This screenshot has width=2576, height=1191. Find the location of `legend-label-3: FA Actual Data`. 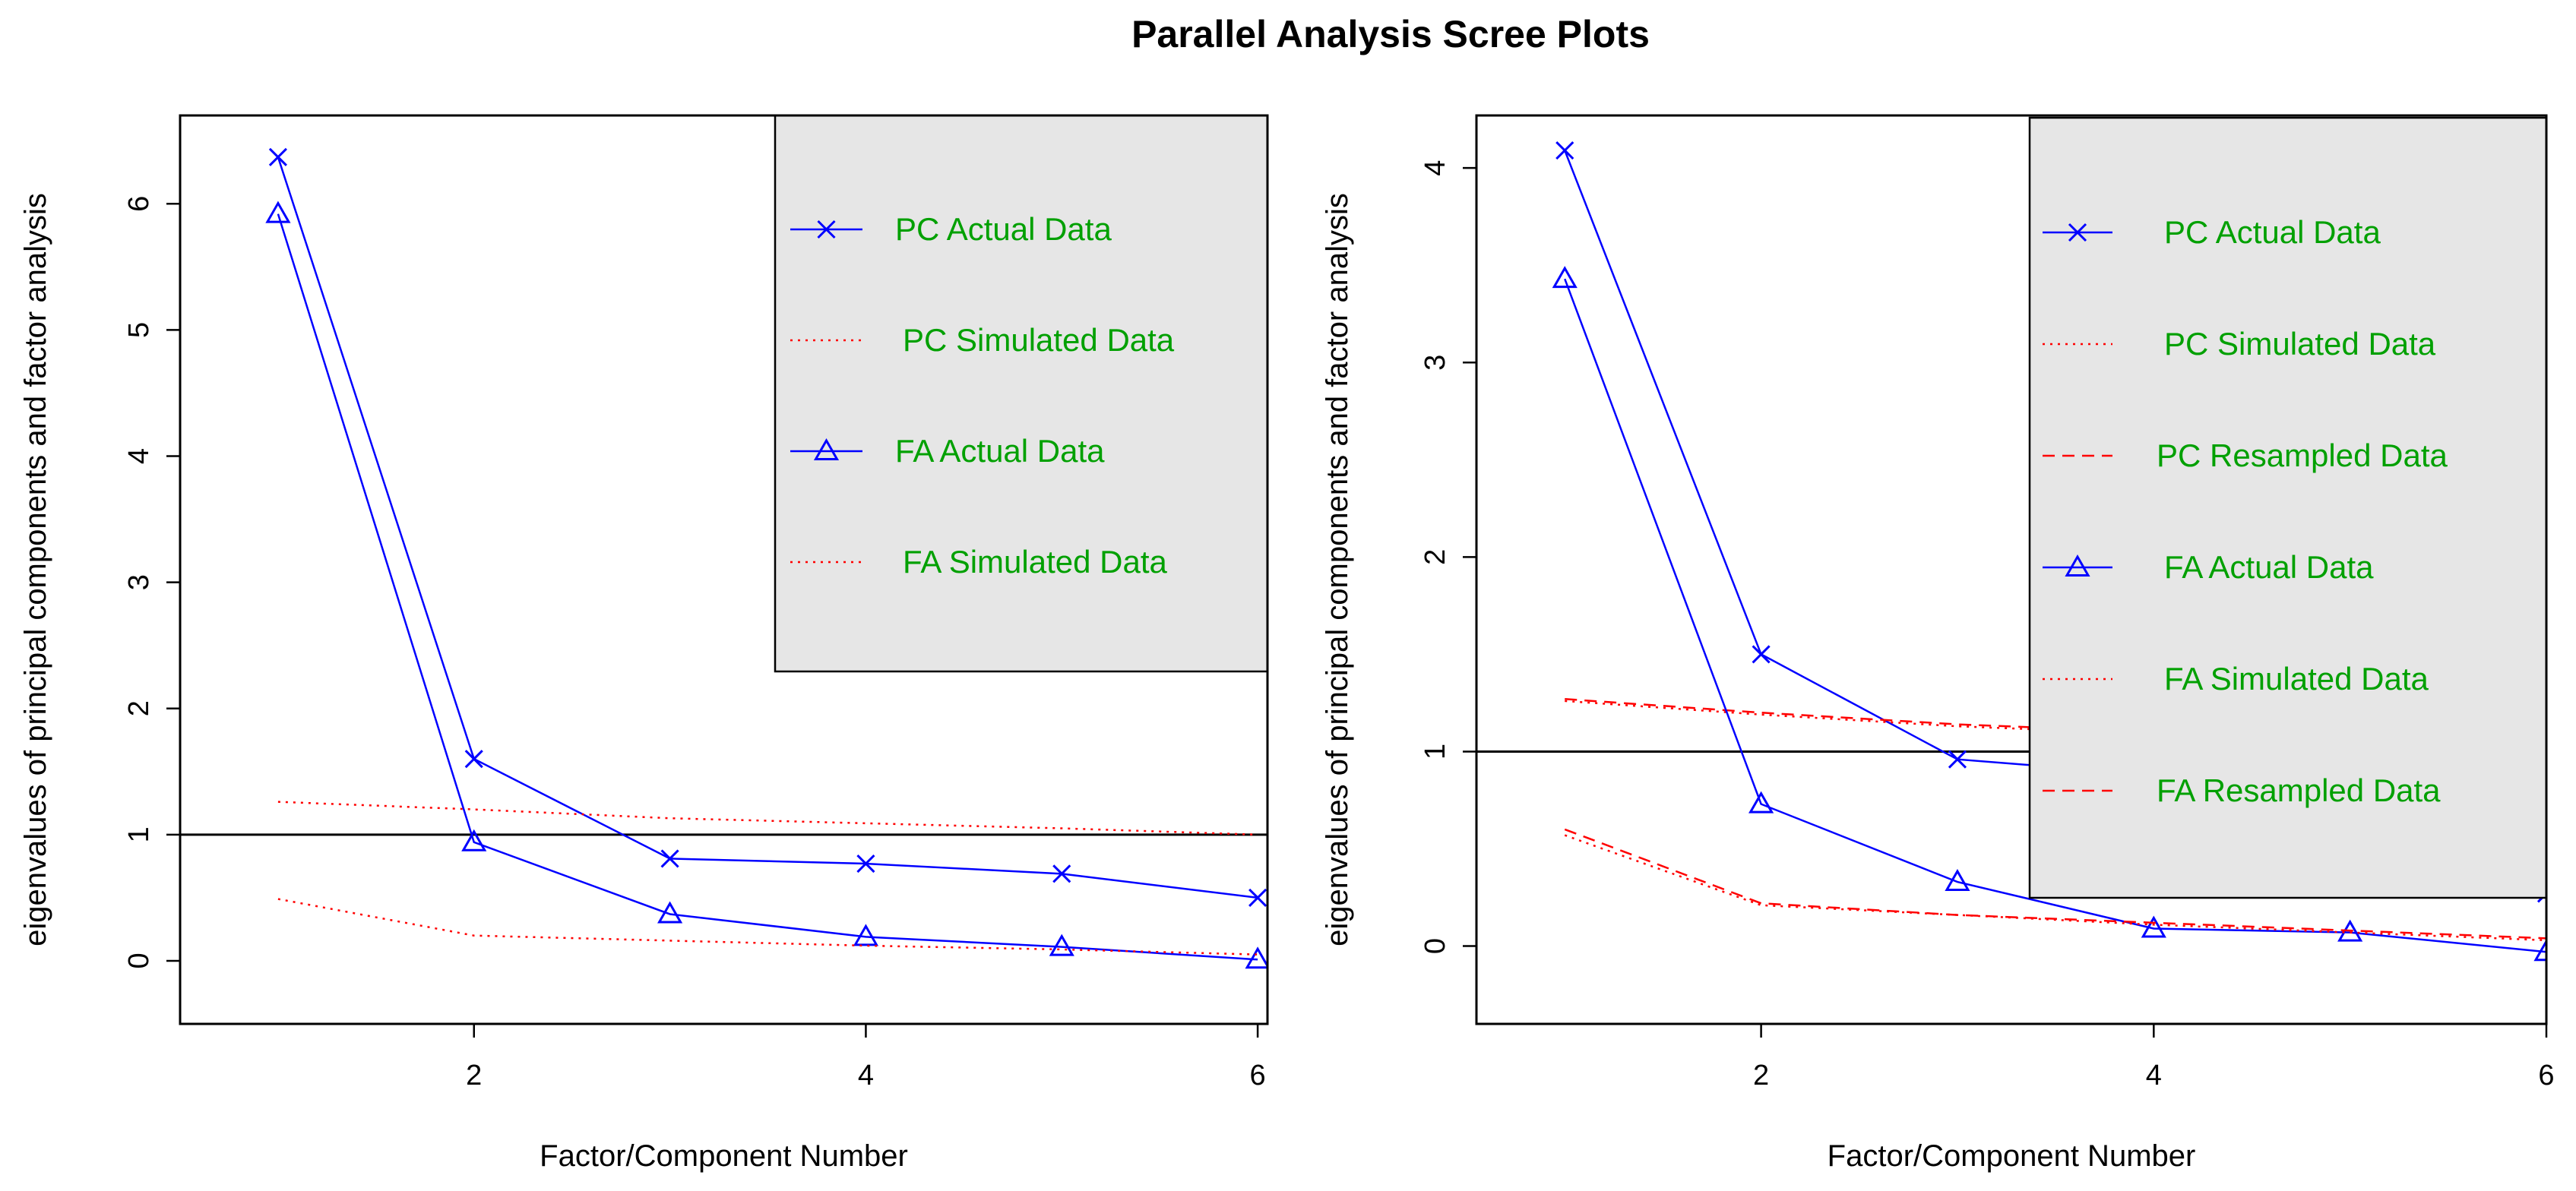

legend-label-3: FA Actual Data is located at coordinates (2269, 567).